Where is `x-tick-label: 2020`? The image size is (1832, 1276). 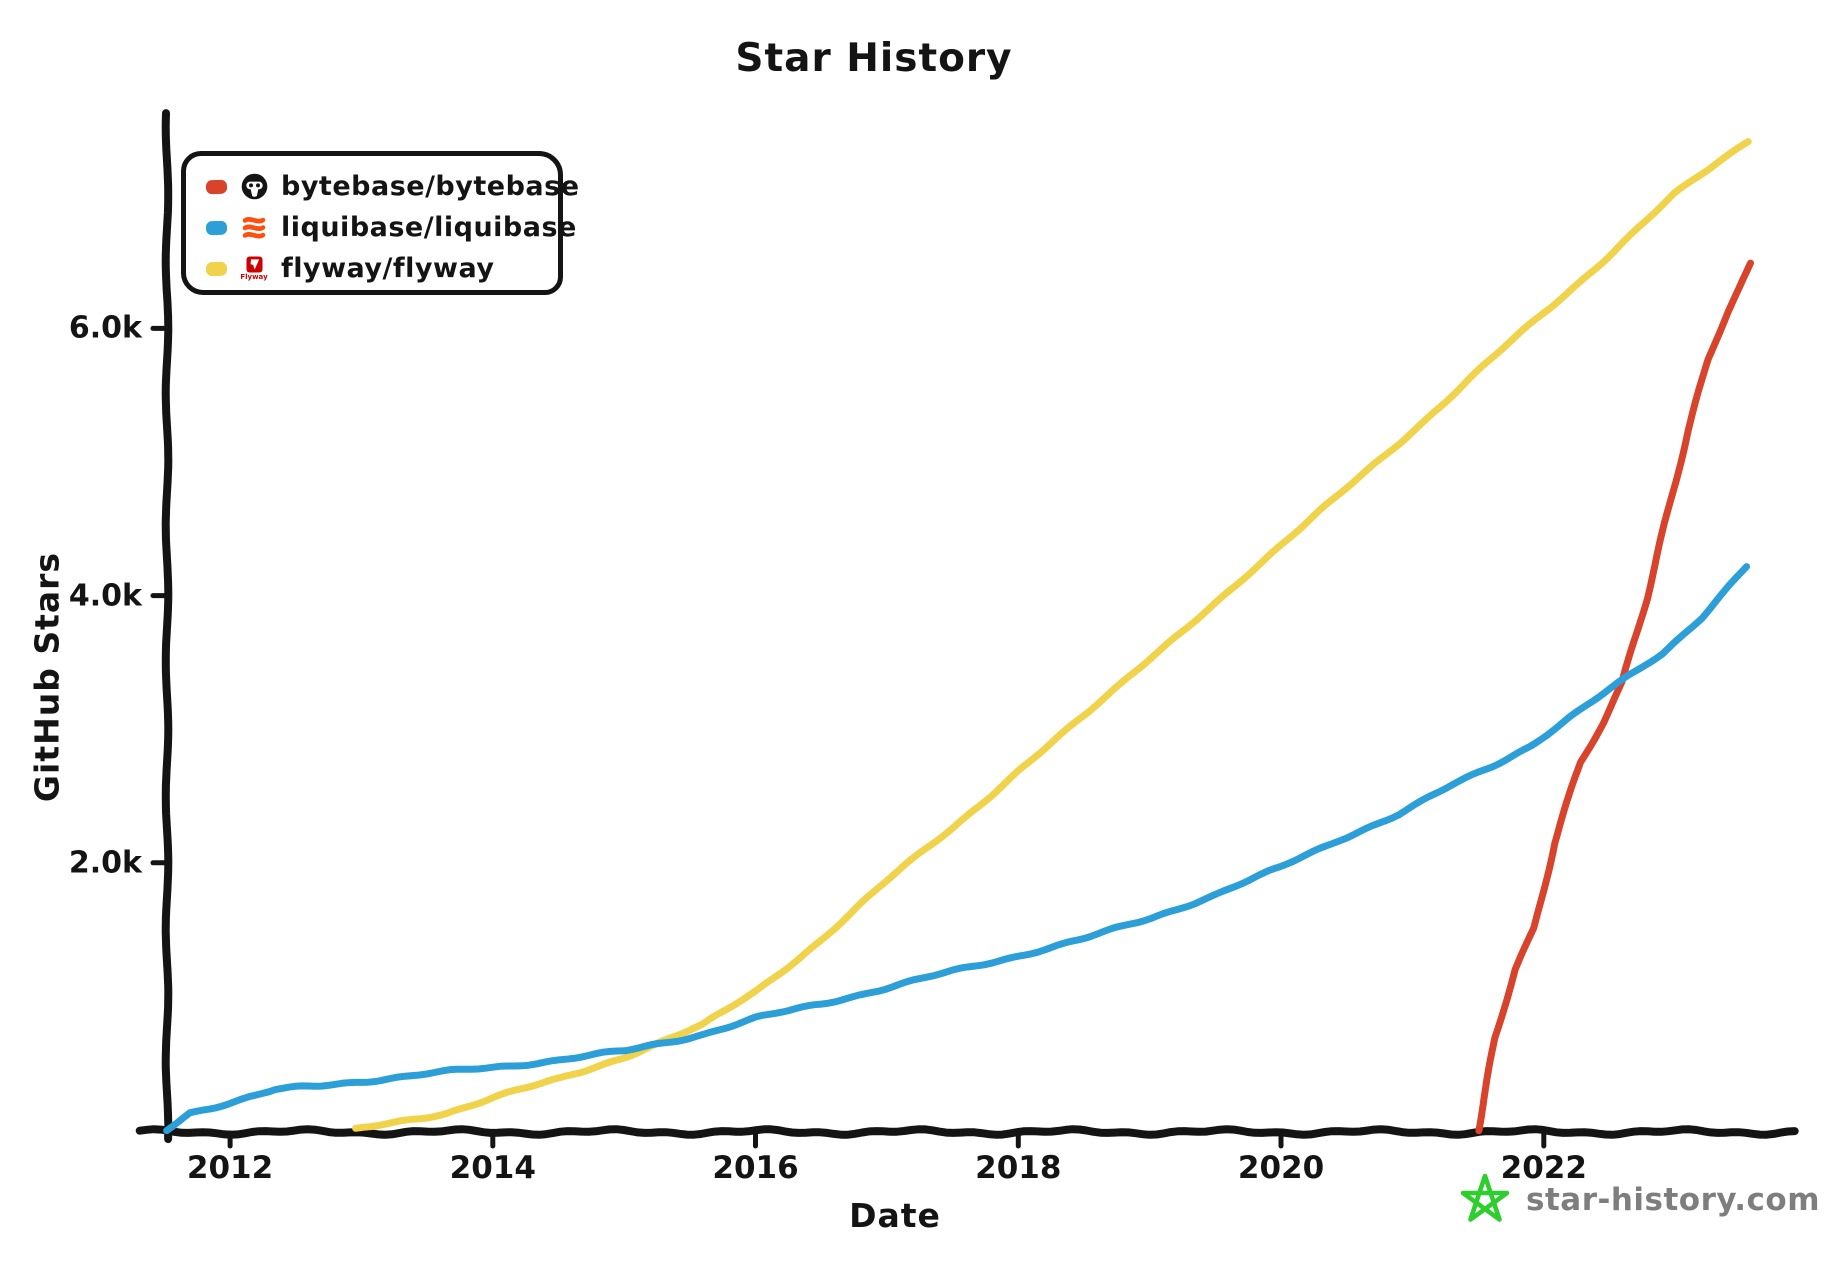
x-tick-label: 2020 is located at coordinates (1281, 1168).